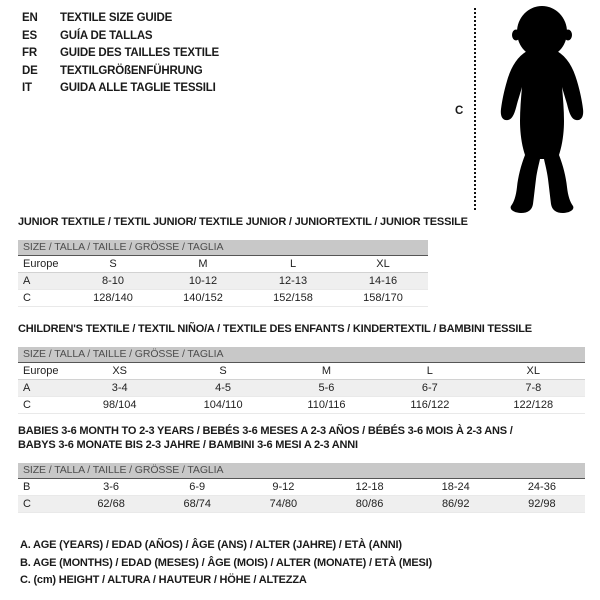 The image size is (600, 600). I want to click on language-guide-row: IT GUIDA ALLE TAGLIE TESSILI, so click(120, 89).